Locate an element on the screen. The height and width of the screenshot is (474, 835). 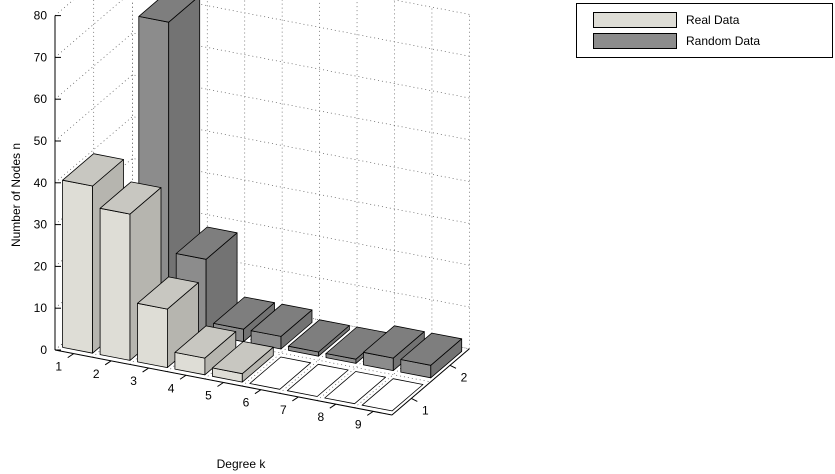
legend-swatch-random is located at coordinates (635, 41).